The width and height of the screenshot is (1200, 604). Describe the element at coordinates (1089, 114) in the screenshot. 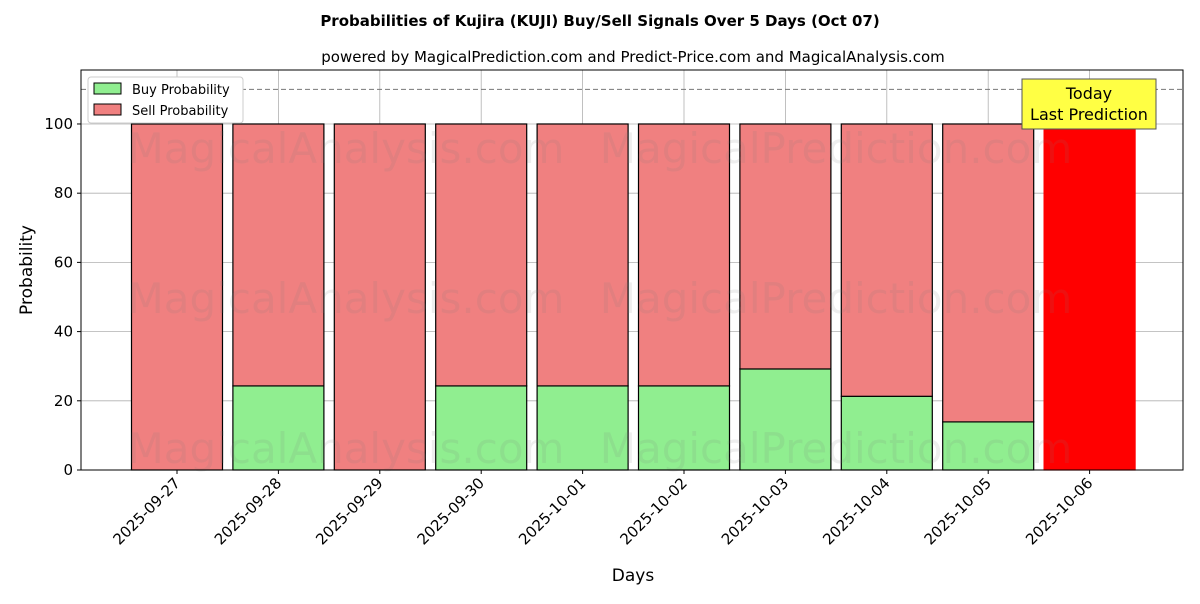

I see `annotation-last-prediction: Last Prediction` at that location.